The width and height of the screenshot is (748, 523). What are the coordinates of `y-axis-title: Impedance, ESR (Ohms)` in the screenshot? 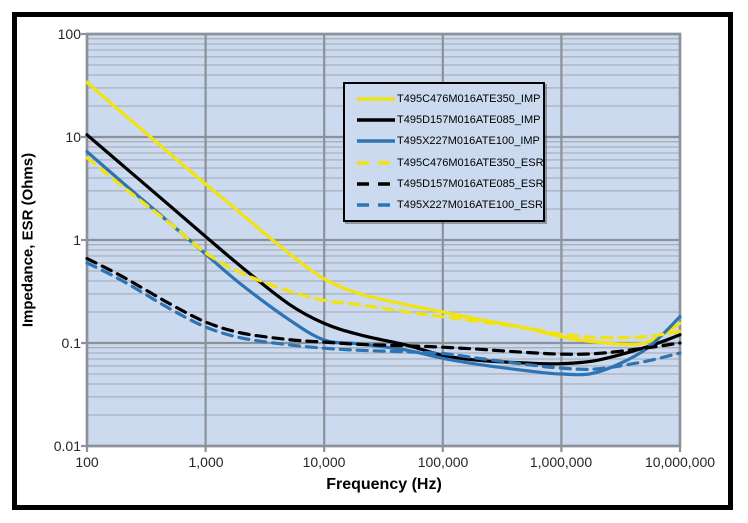 It's located at (28, 240).